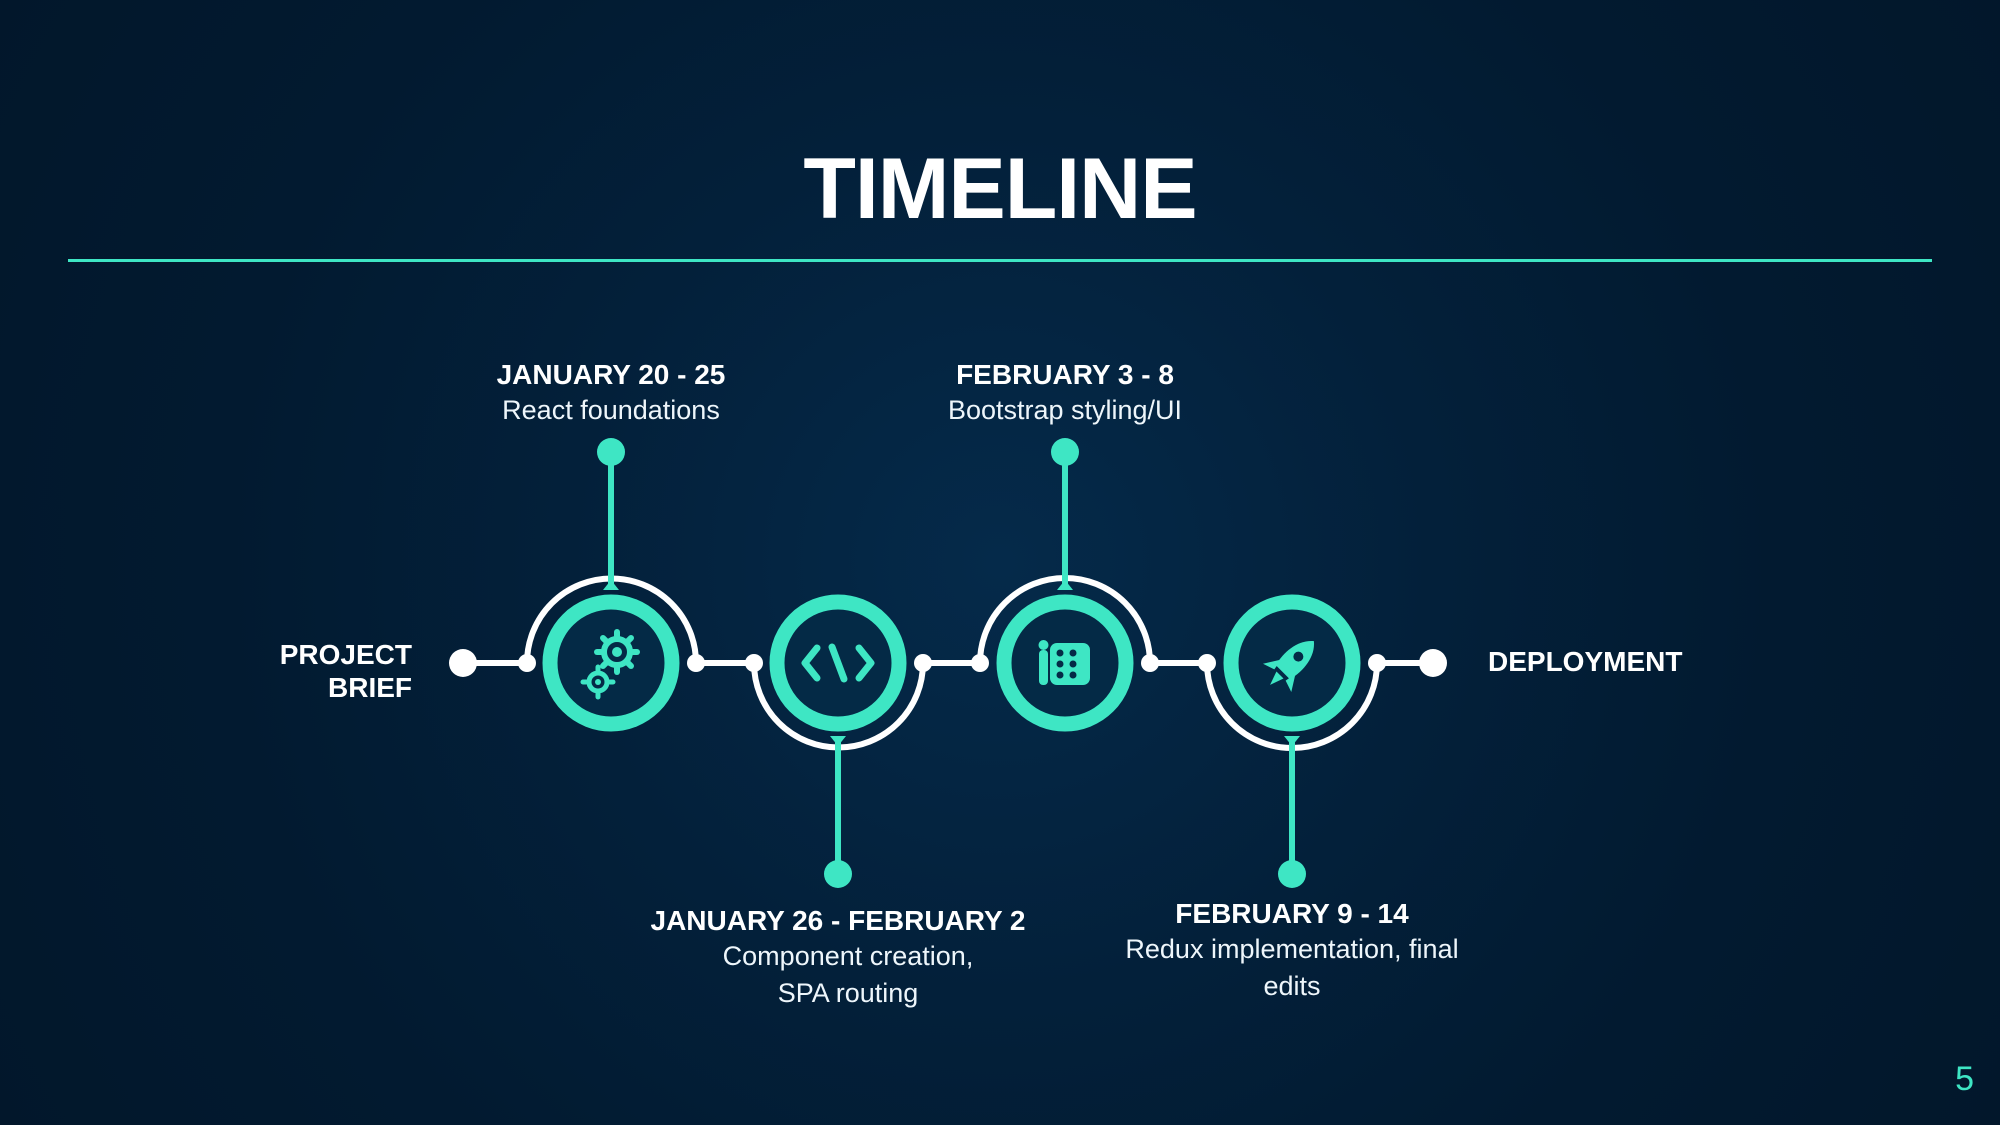 The image size is (2000, 1125). What do you see at coordinates (1292, 986) in the screenshot?
I see `milestone-desc: edits` at bounding box center [1292, 986].